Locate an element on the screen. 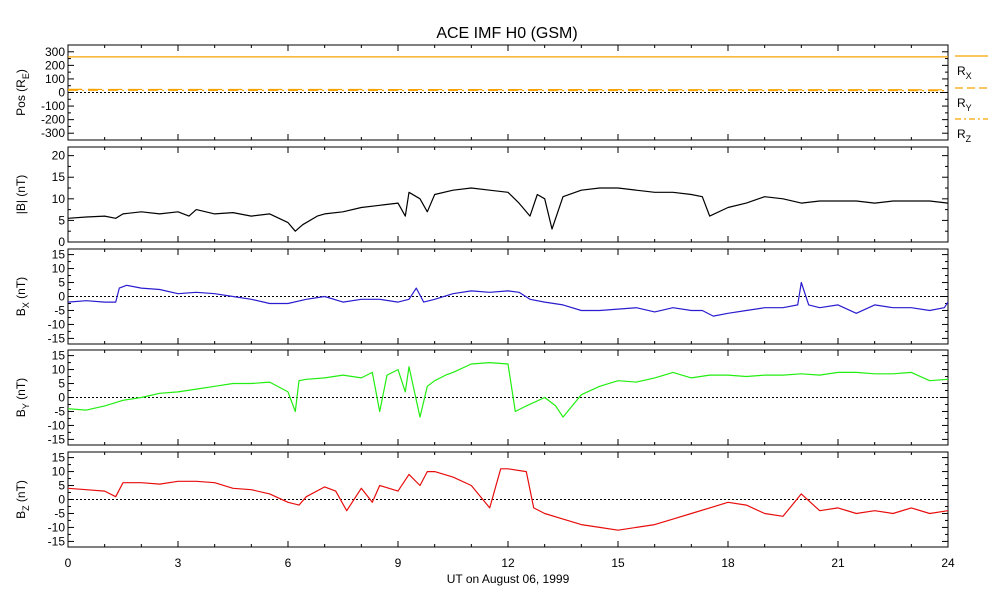  x-tick-label: 21 is located at coordinates (838, 563).